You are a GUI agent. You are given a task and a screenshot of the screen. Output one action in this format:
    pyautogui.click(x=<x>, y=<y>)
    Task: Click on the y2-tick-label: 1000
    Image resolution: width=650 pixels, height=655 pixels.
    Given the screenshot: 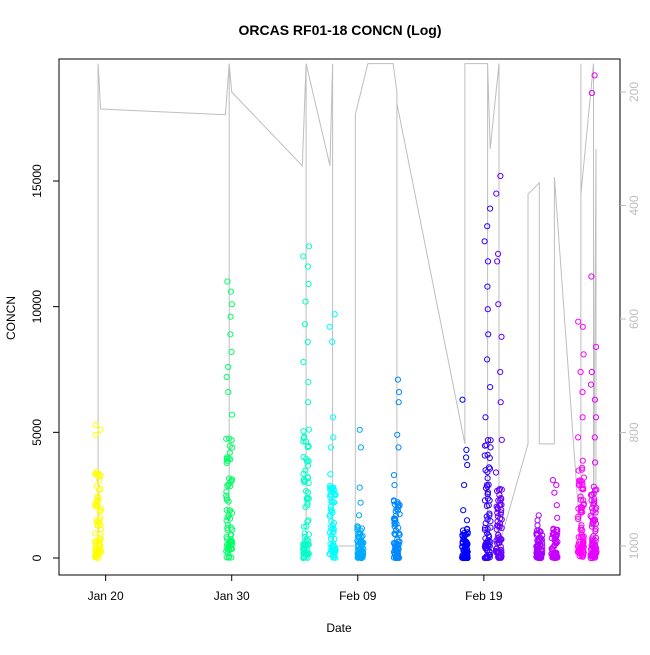 What is the action you would take?
    pyautogui.click(x=634, y=545)
    